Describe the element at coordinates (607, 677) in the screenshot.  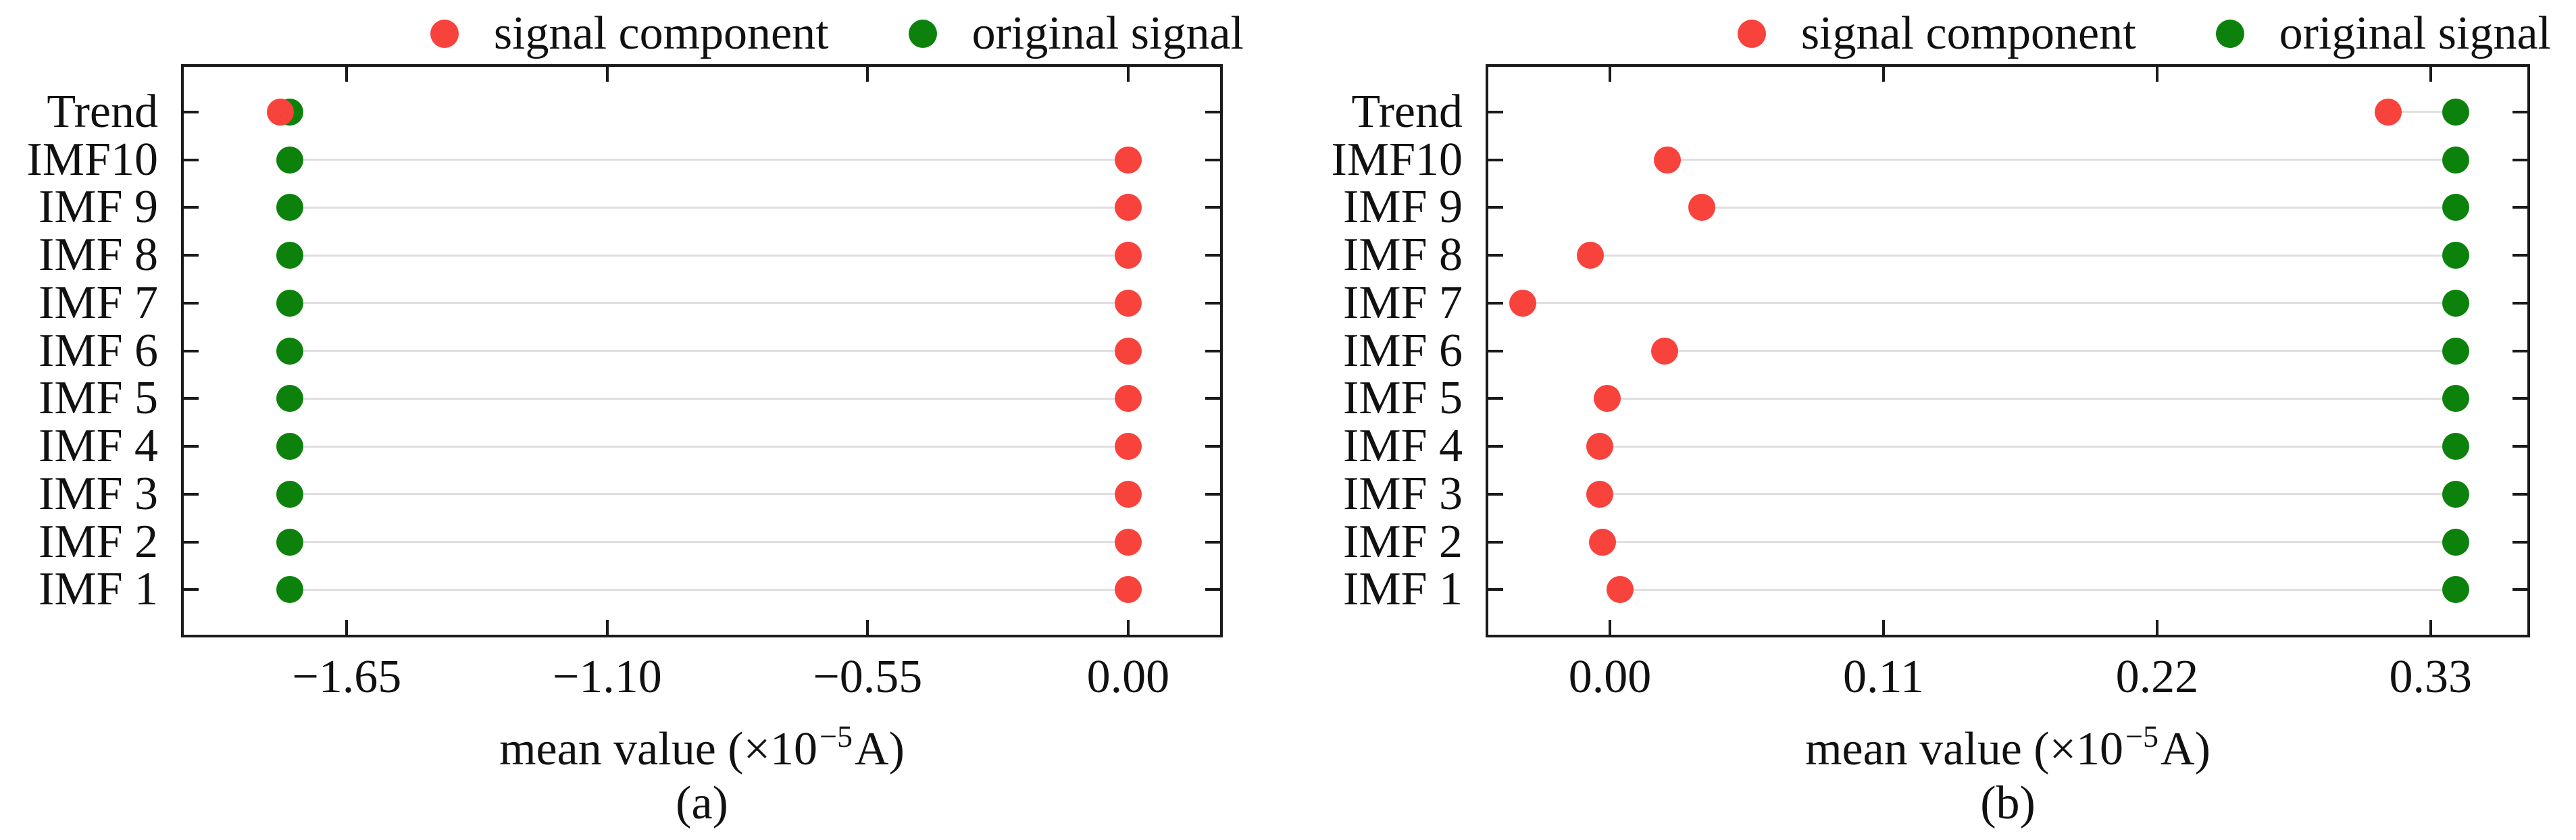
I see `x-tick-label: −1.10` at that location.